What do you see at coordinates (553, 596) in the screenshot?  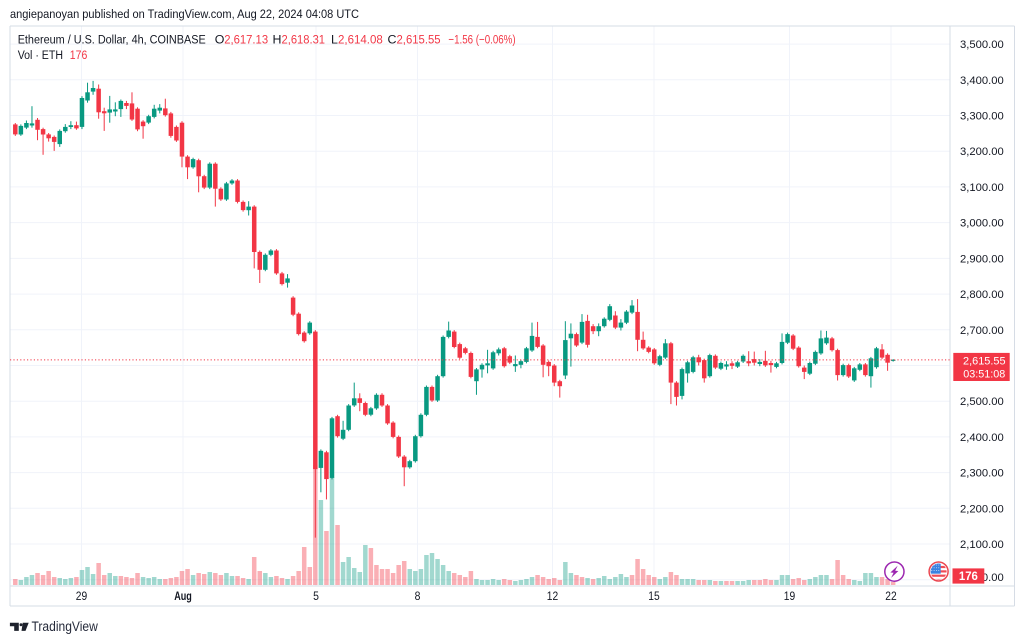 I see `svg-text: 12` at bounding box center [553, 596].